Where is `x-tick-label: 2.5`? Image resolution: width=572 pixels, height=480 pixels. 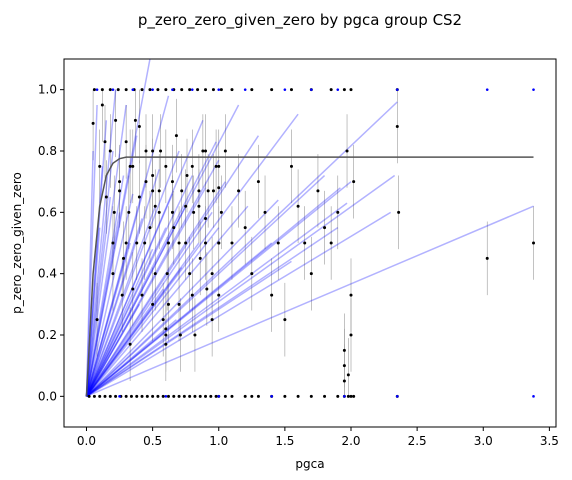
x-tick-label: 2.5 is located at coordinates (417, 441).